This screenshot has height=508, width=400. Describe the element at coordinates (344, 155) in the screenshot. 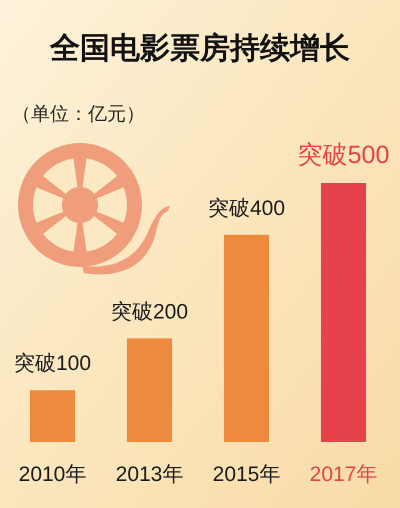

I see `value-label: 突破500` at that location.